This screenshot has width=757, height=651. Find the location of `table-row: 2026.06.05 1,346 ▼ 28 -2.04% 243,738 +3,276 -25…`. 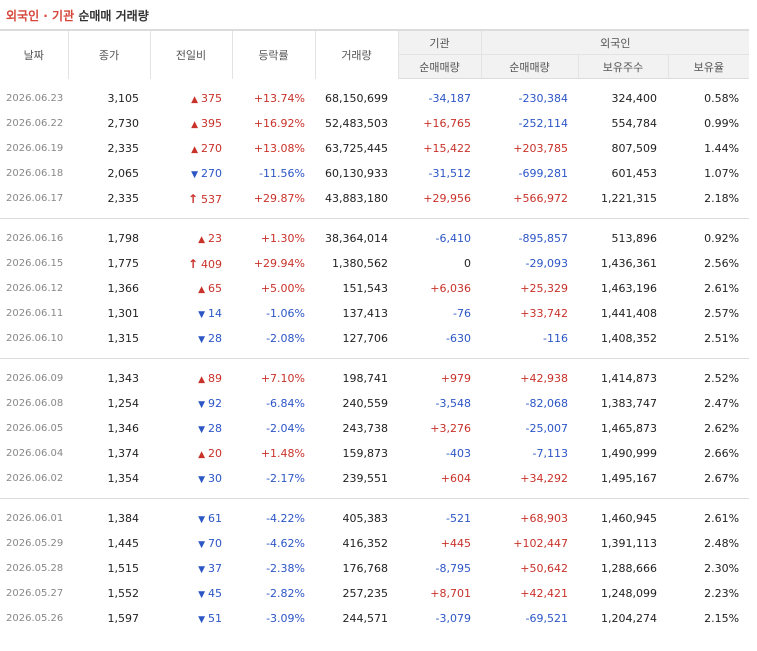

table-row: 2026.06.05 1,346 ▼ 28 -2.04% 243,738 +3,276 -25… is located at coordinates (374, 428).